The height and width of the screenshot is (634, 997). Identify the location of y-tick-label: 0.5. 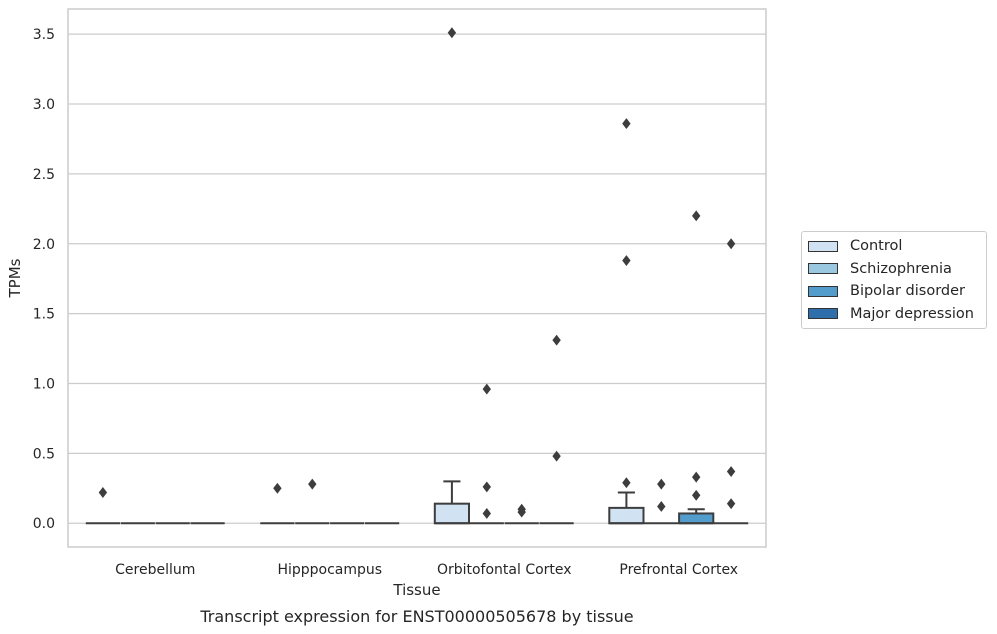
(44, 454).